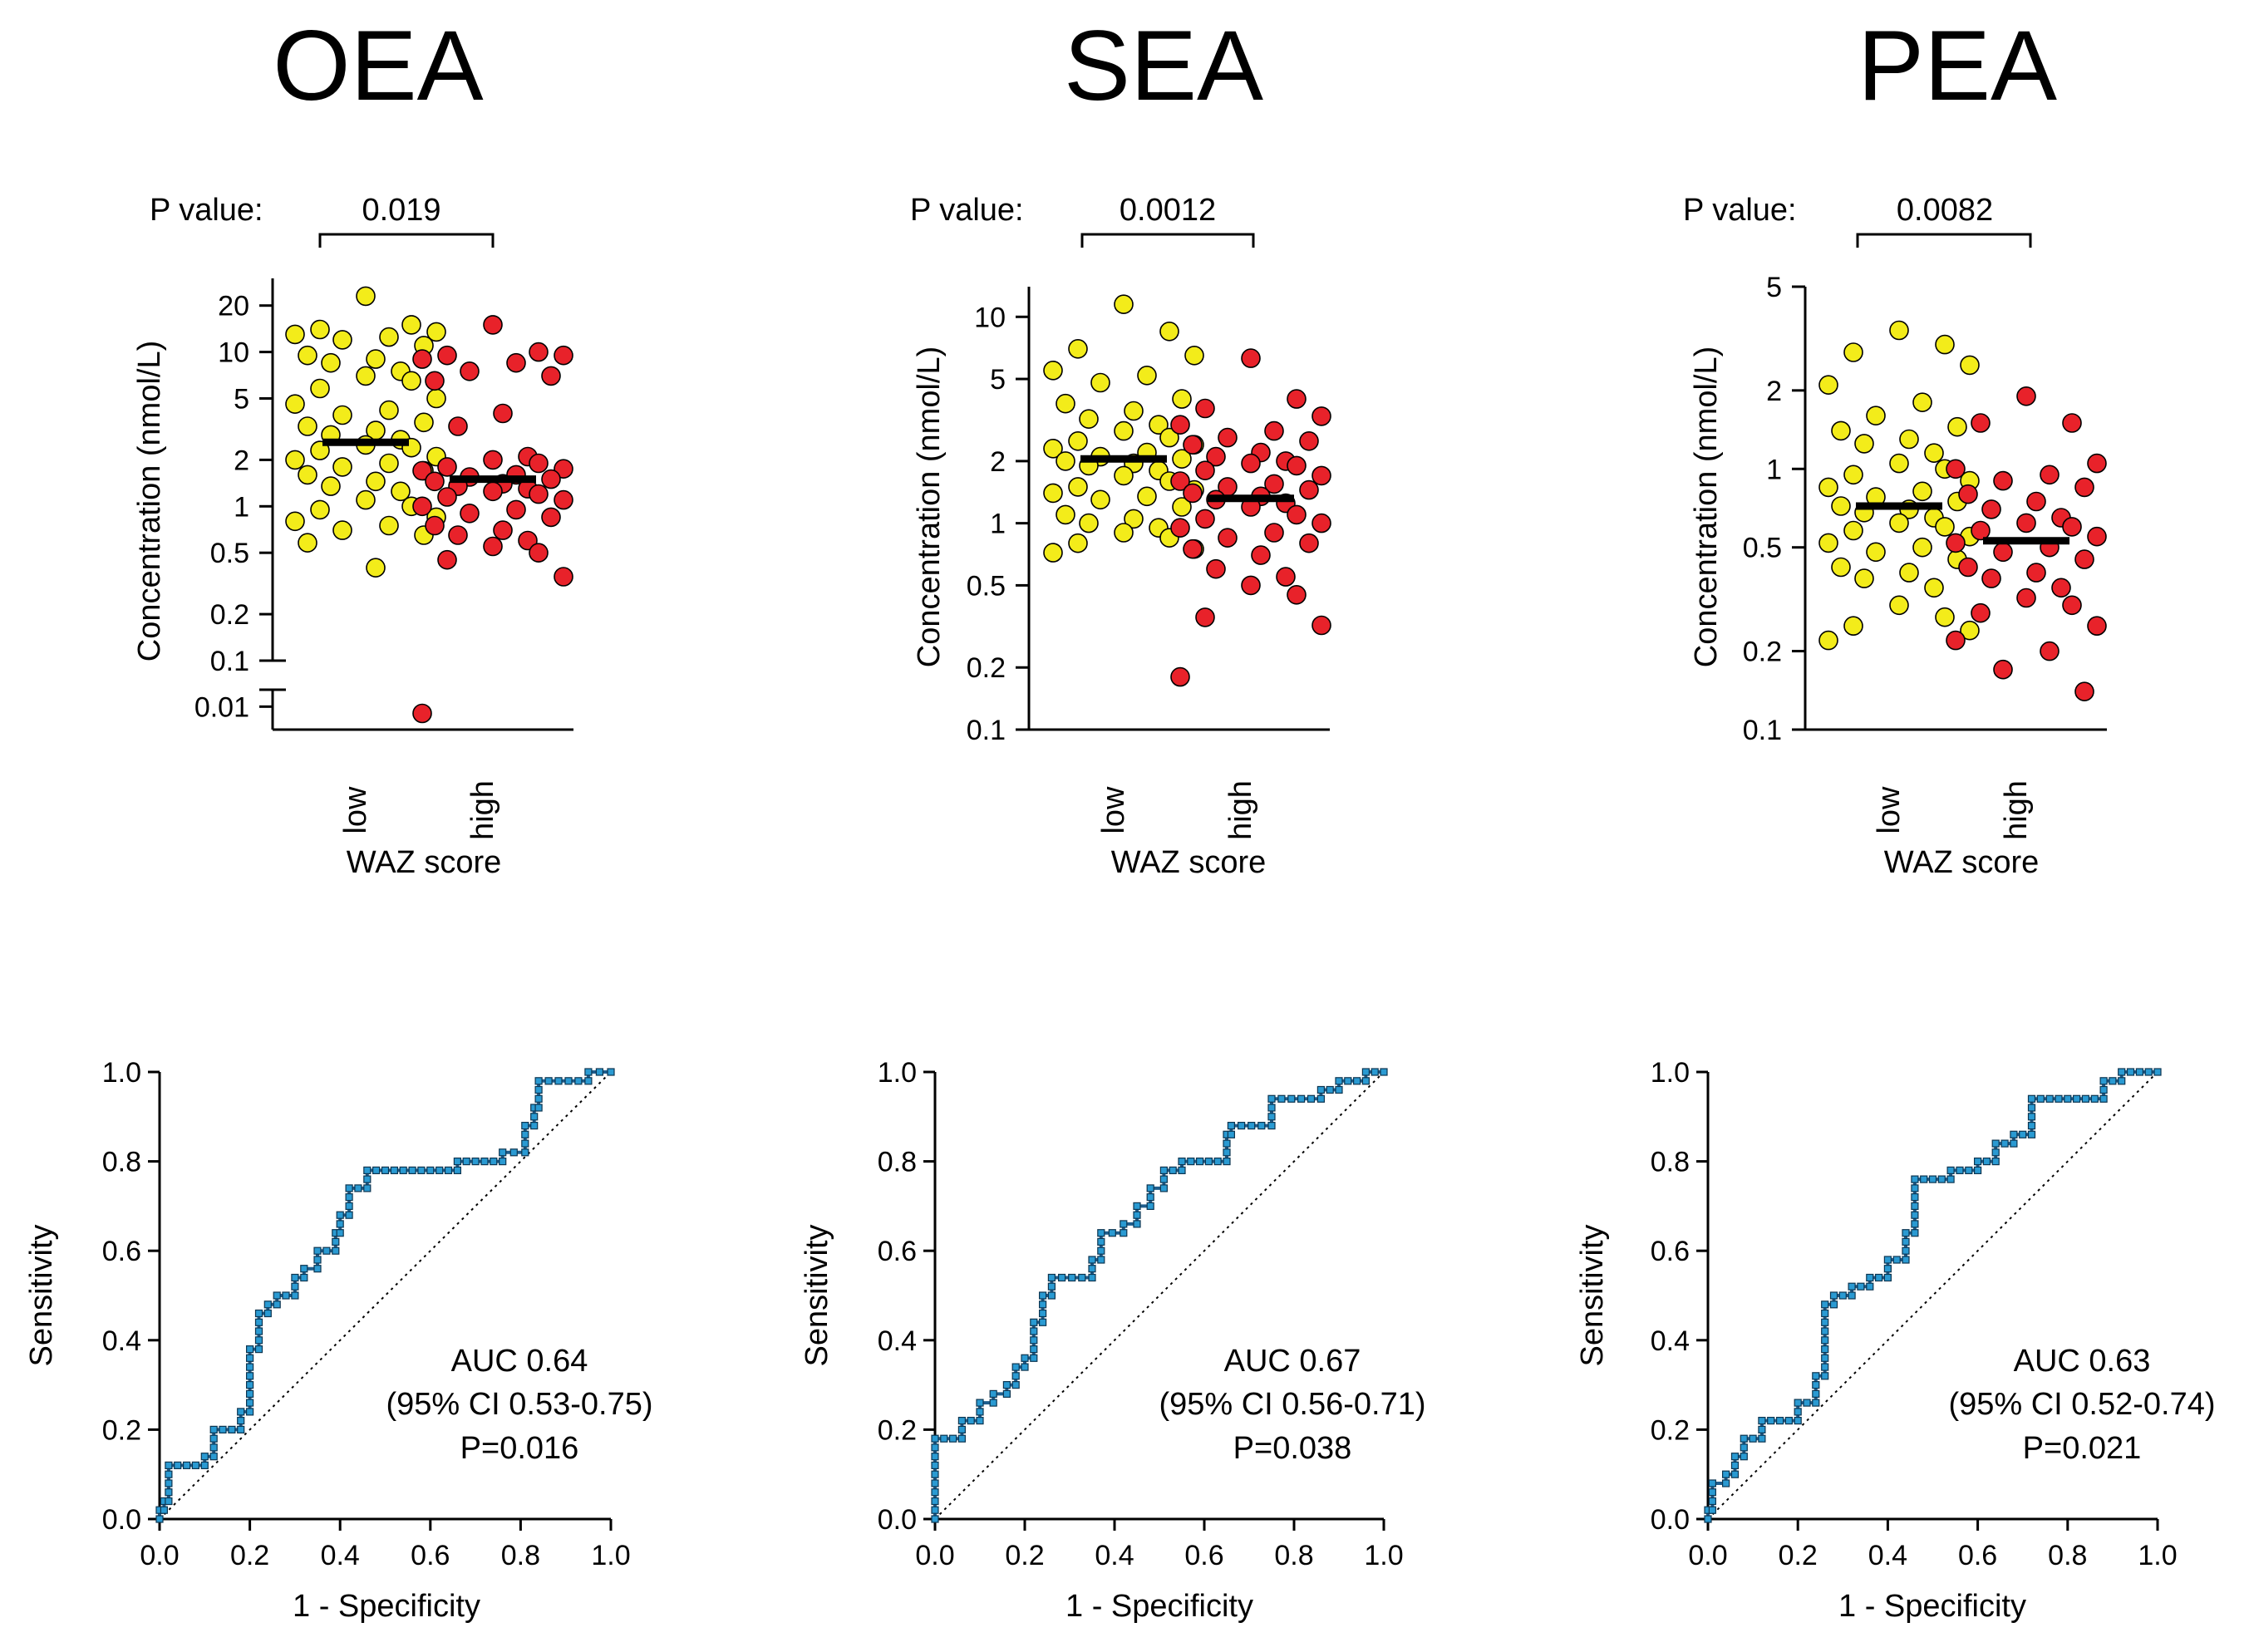  I want to click on medians, so click(1187, 479).